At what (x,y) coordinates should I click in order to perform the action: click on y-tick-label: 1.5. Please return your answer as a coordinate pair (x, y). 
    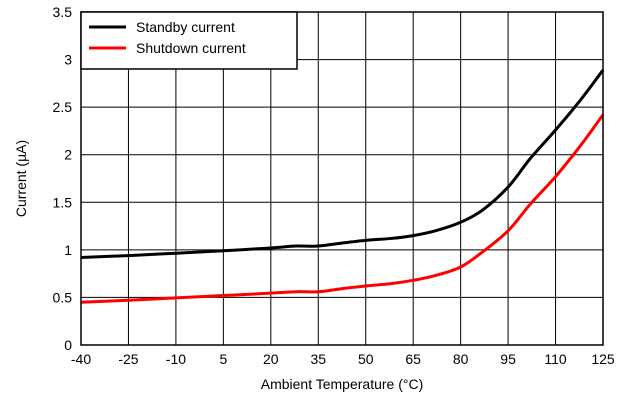
    Looking at the image, I should click on (63, 202).